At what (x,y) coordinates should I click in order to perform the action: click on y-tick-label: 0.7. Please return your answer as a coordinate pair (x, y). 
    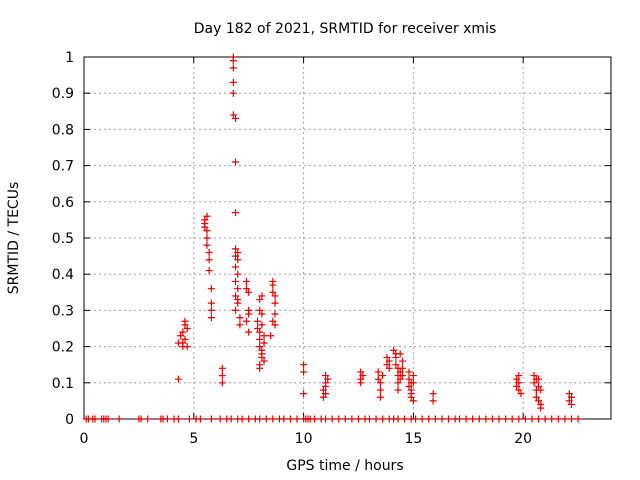
    Looking at the image, I should click on (63, 167).